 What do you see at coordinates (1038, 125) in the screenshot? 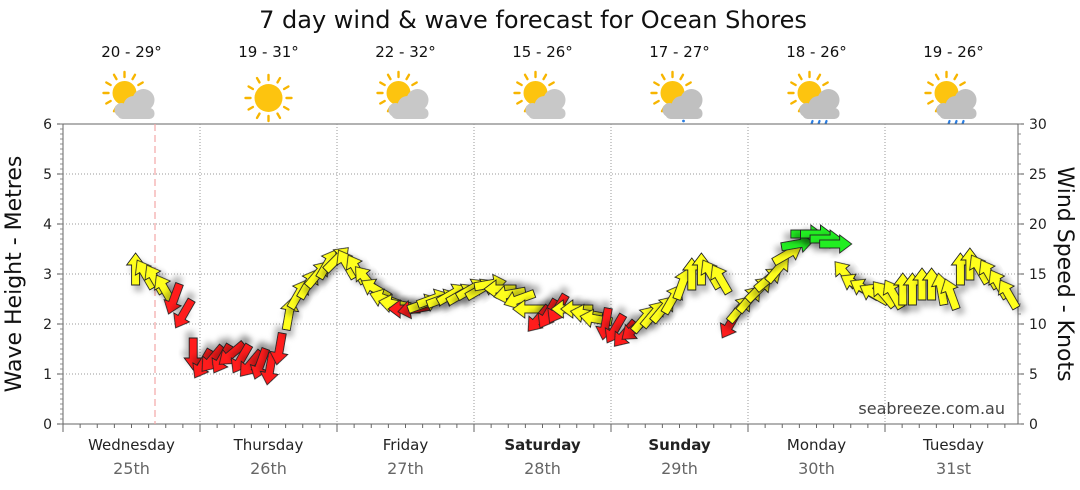
I see `right-tick-label: 30` at bounding box center [1038, 125].